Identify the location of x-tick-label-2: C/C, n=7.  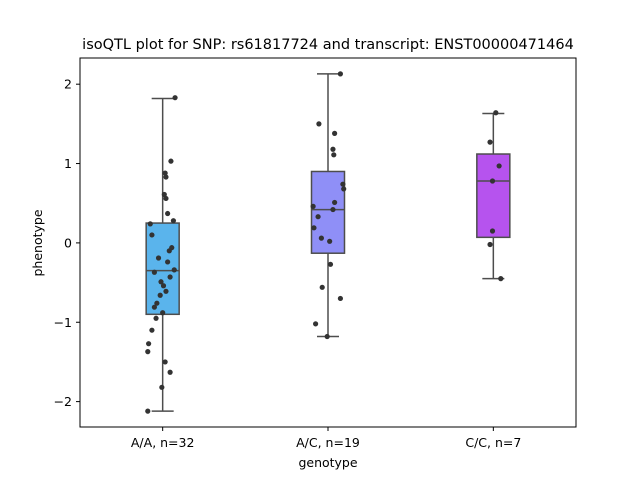
(493, 442).